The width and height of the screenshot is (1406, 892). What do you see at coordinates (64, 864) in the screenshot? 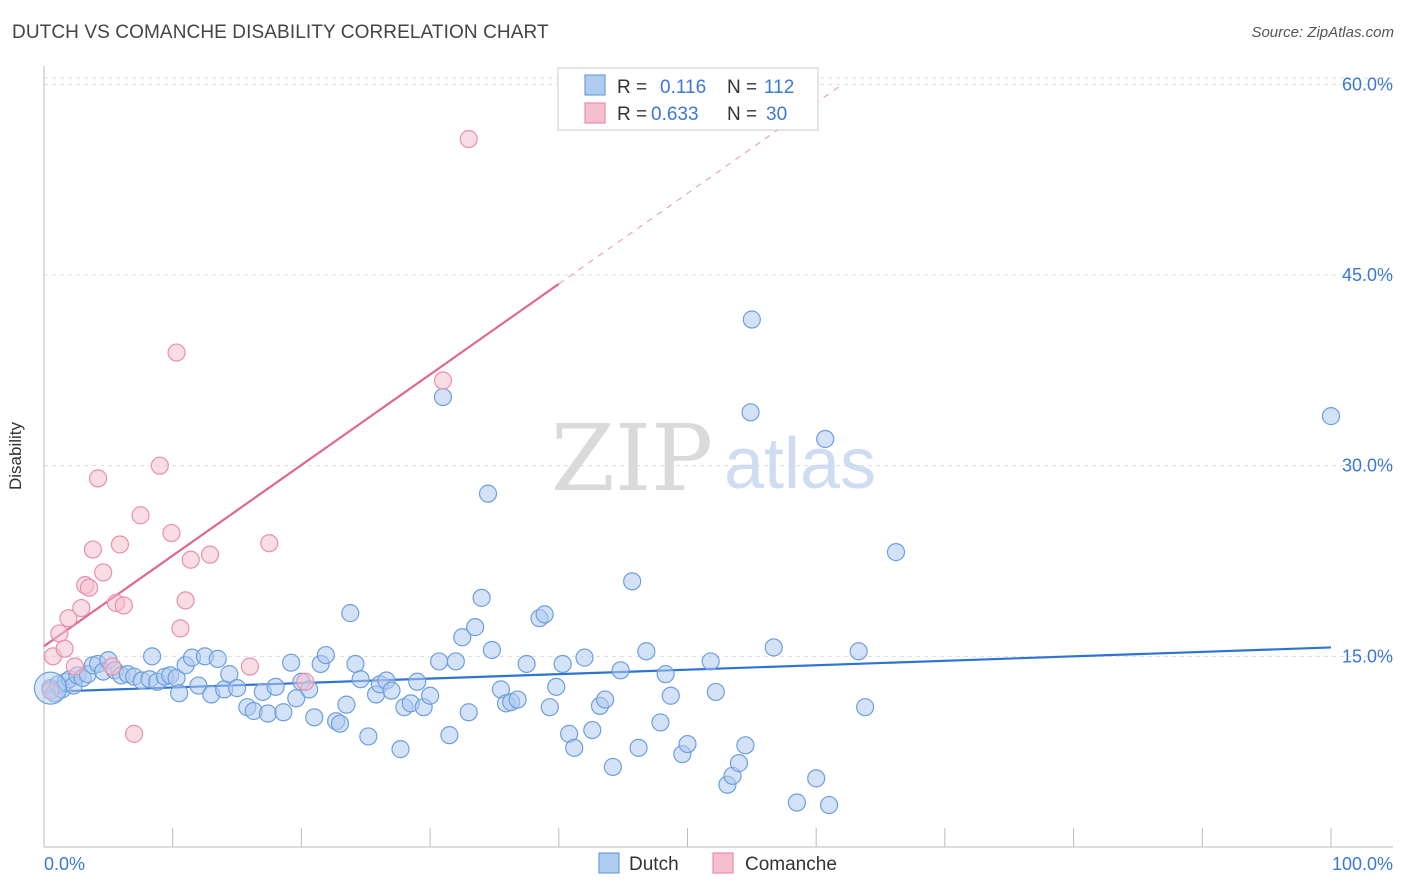
I see `x-tick-label: 0.0%` at bounding box center [64, 864].